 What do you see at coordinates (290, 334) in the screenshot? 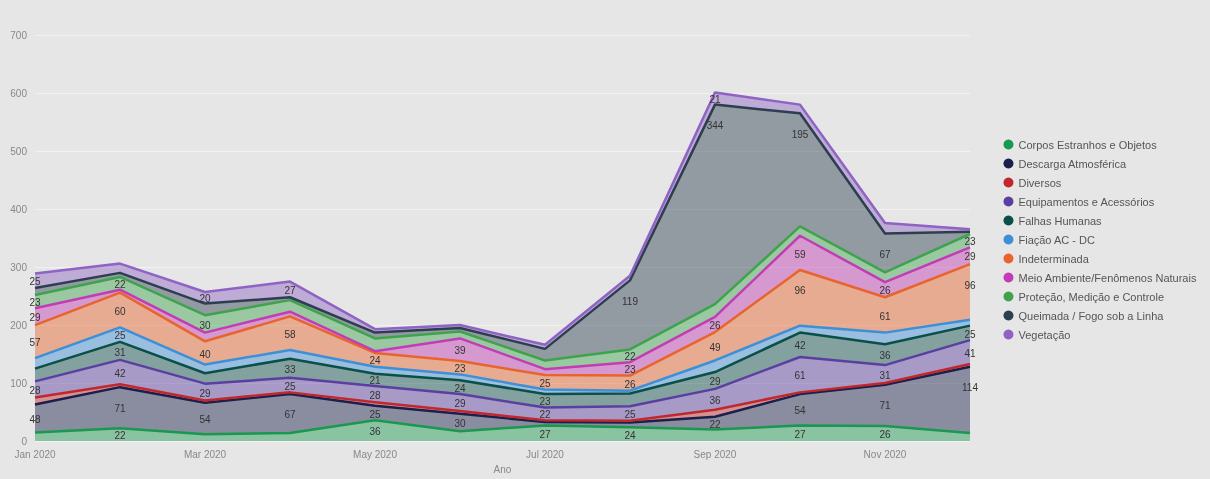
I see `data-label: 58` at bounding box center [290, 334].